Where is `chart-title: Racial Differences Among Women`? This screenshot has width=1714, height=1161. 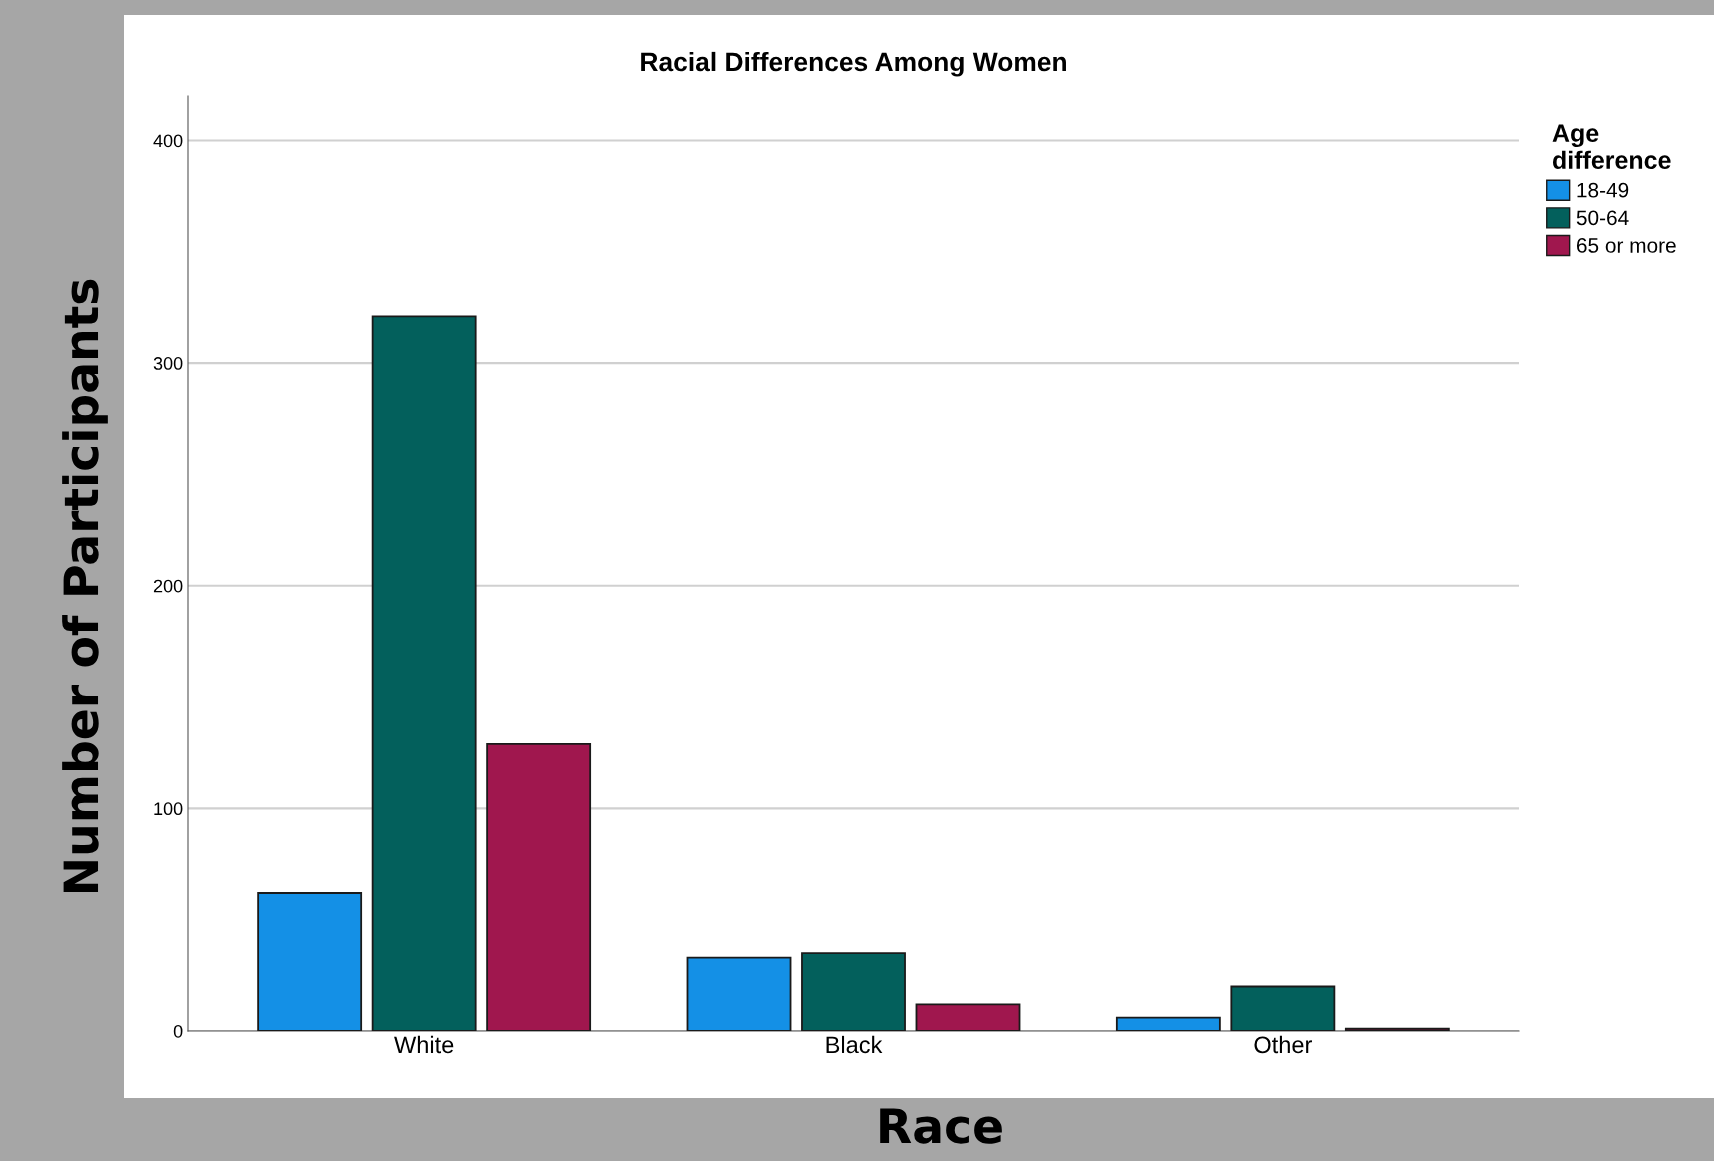
chart-title: Racial Differences Among Women is located at coordinates (853, 64).